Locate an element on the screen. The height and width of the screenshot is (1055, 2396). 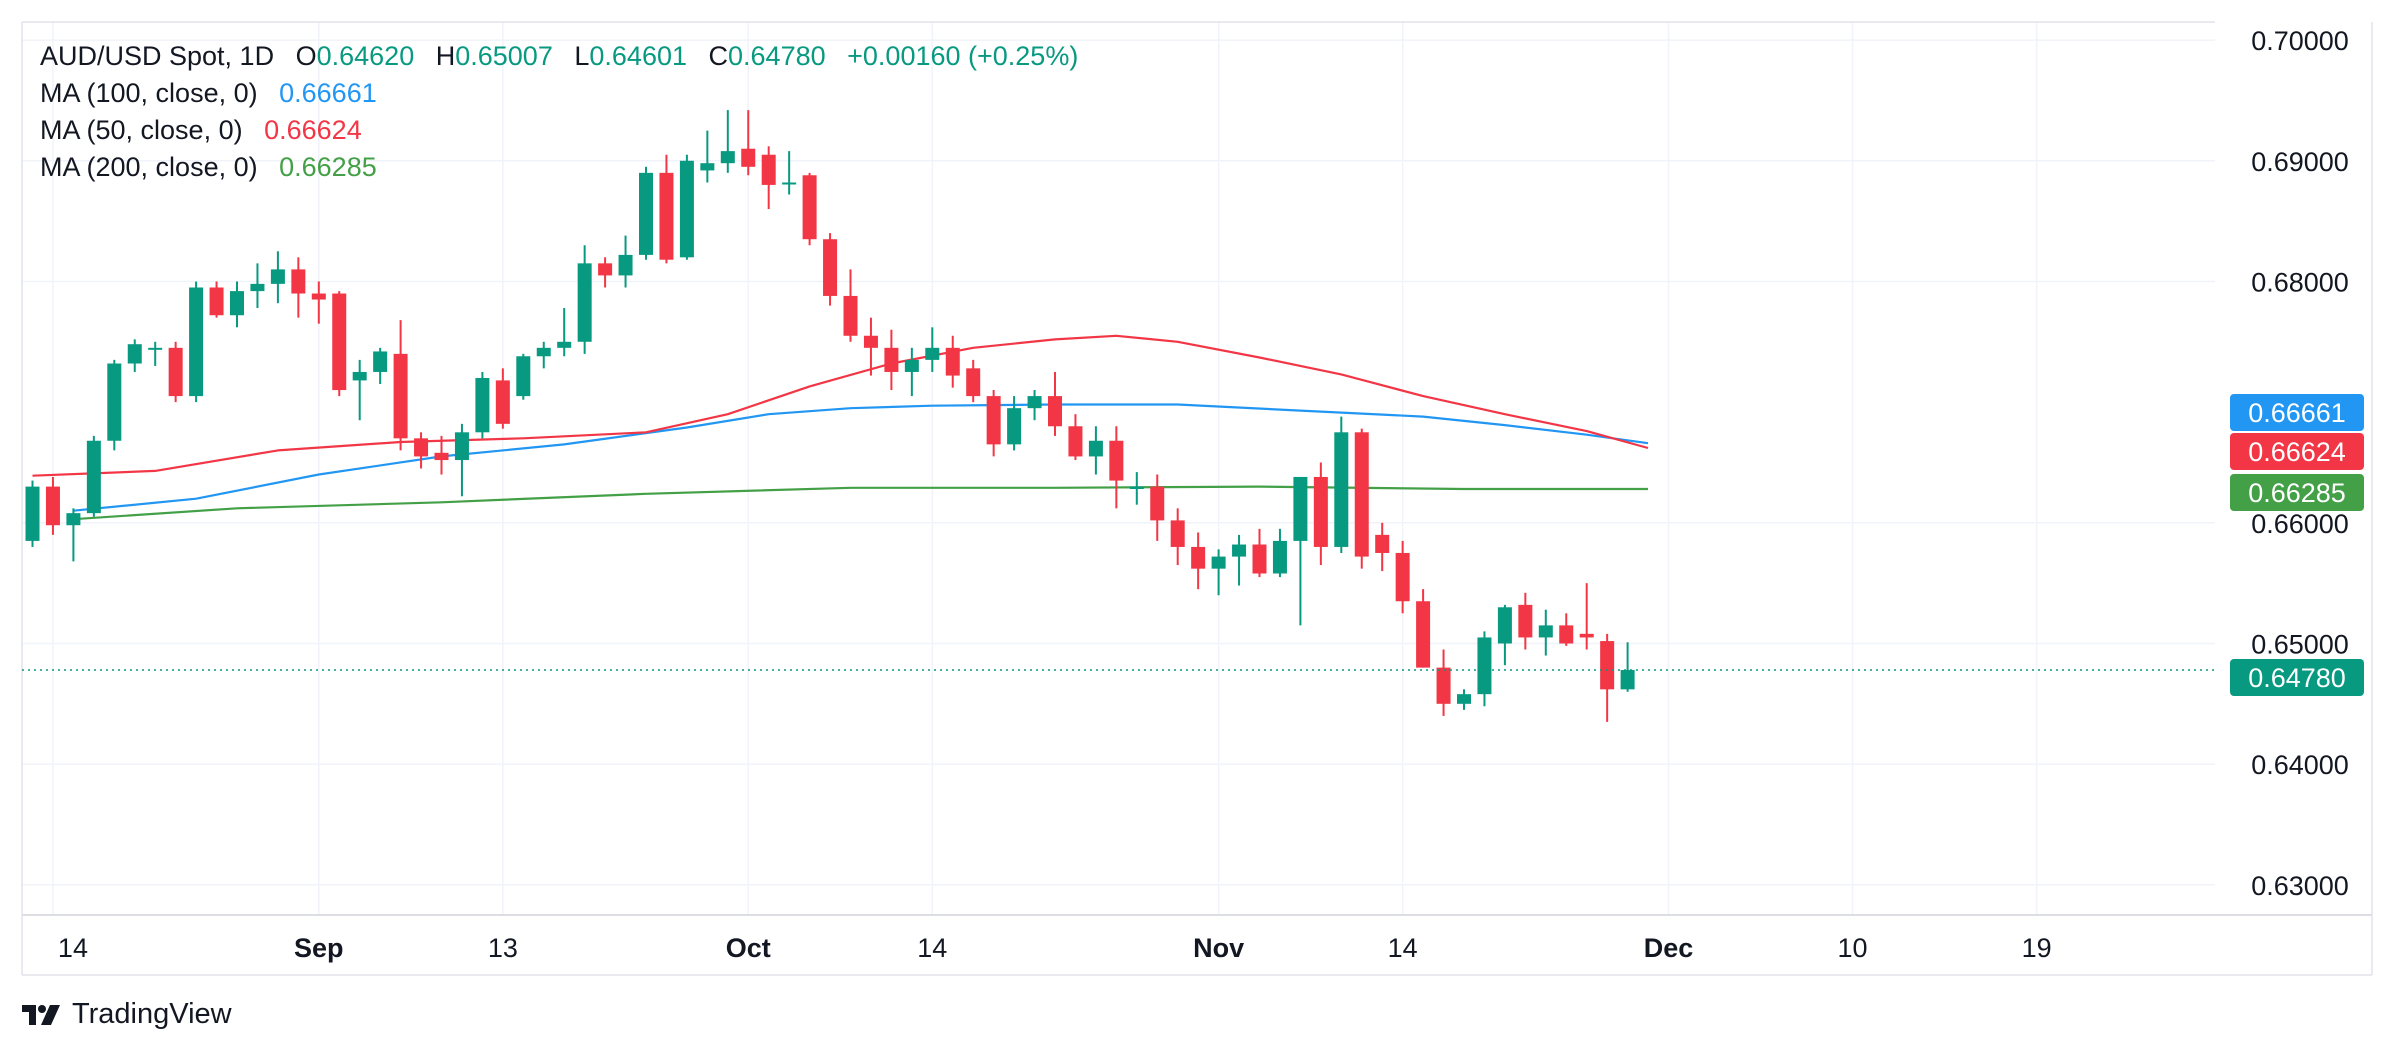
x-tick-label: Dec is located at coordinates (1669, 948).